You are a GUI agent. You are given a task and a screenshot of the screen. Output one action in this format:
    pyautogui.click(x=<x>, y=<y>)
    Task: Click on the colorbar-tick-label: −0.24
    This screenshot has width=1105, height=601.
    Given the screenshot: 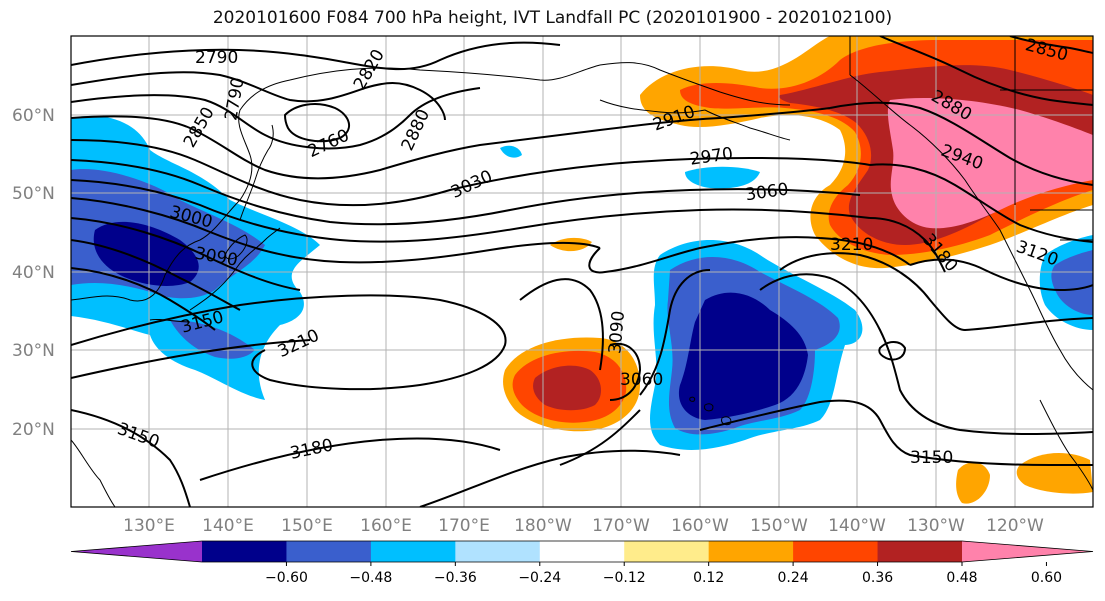 What is the action you would take?
    pyautogui.click(x=539, y=578)
    